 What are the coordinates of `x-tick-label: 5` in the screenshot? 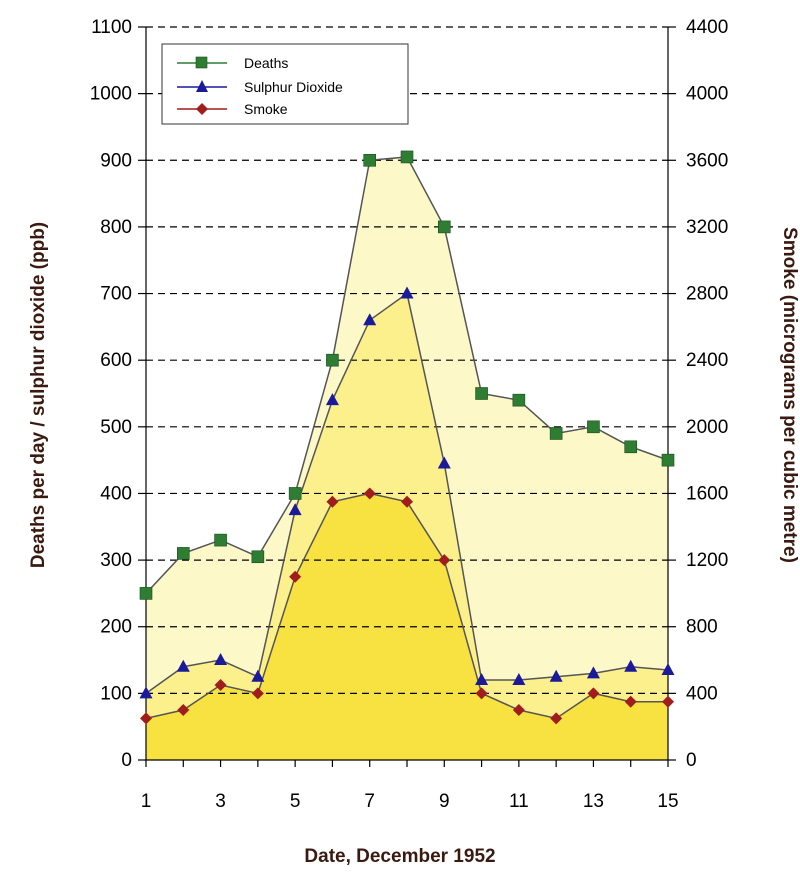 It's located at (295, 801).